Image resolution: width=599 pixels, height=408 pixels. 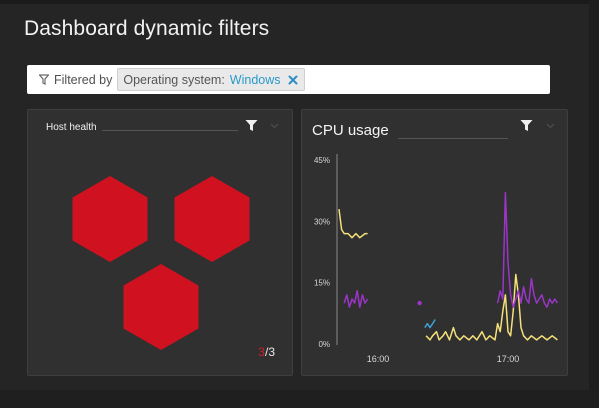 What do you see at coordinates (322, 283) in the screenshot?
I see `y-tick-label: 15%` at bounding box center [322, 283].